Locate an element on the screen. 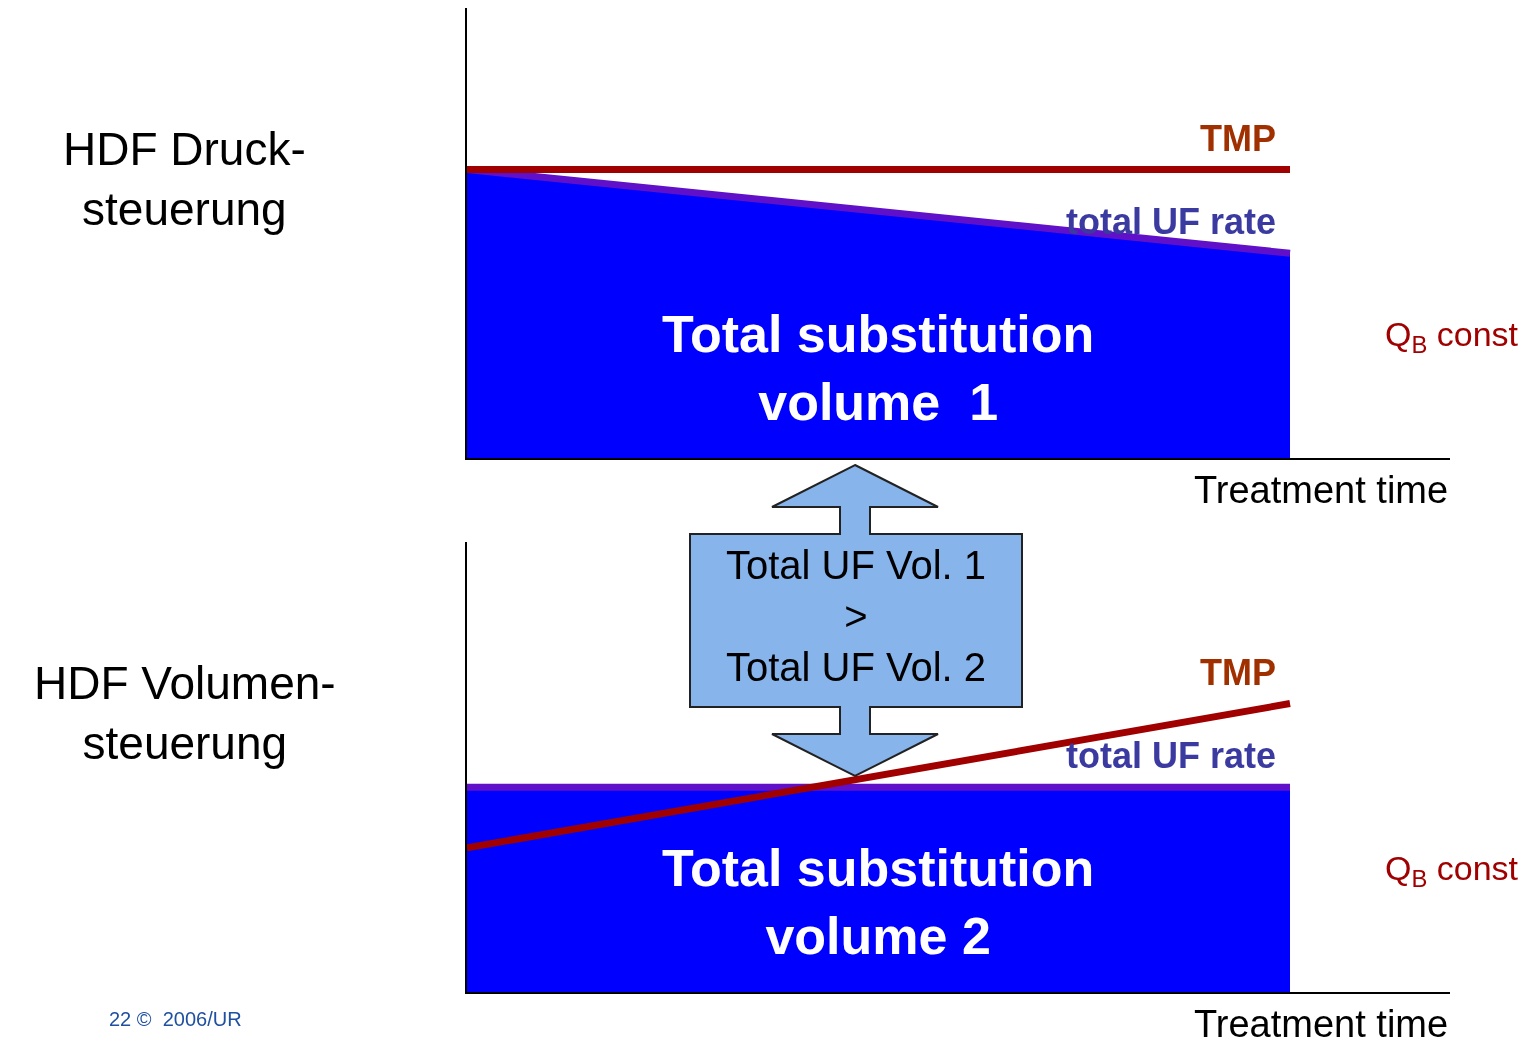  annotation: Total substitution volume 2 is located at coordinates (878, 902).